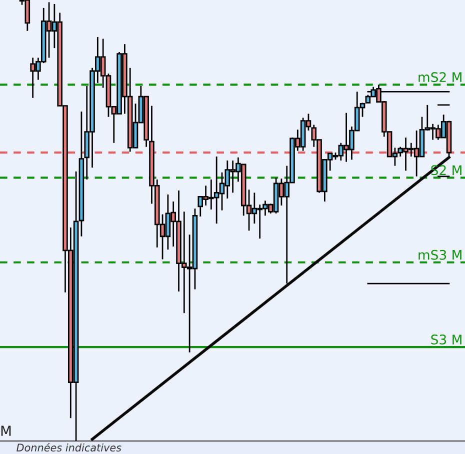 The height and width of the screenshot is (454, 465). Describe the element at coordinates (6, 431) in the screenshot. I see `text: M` at that location.